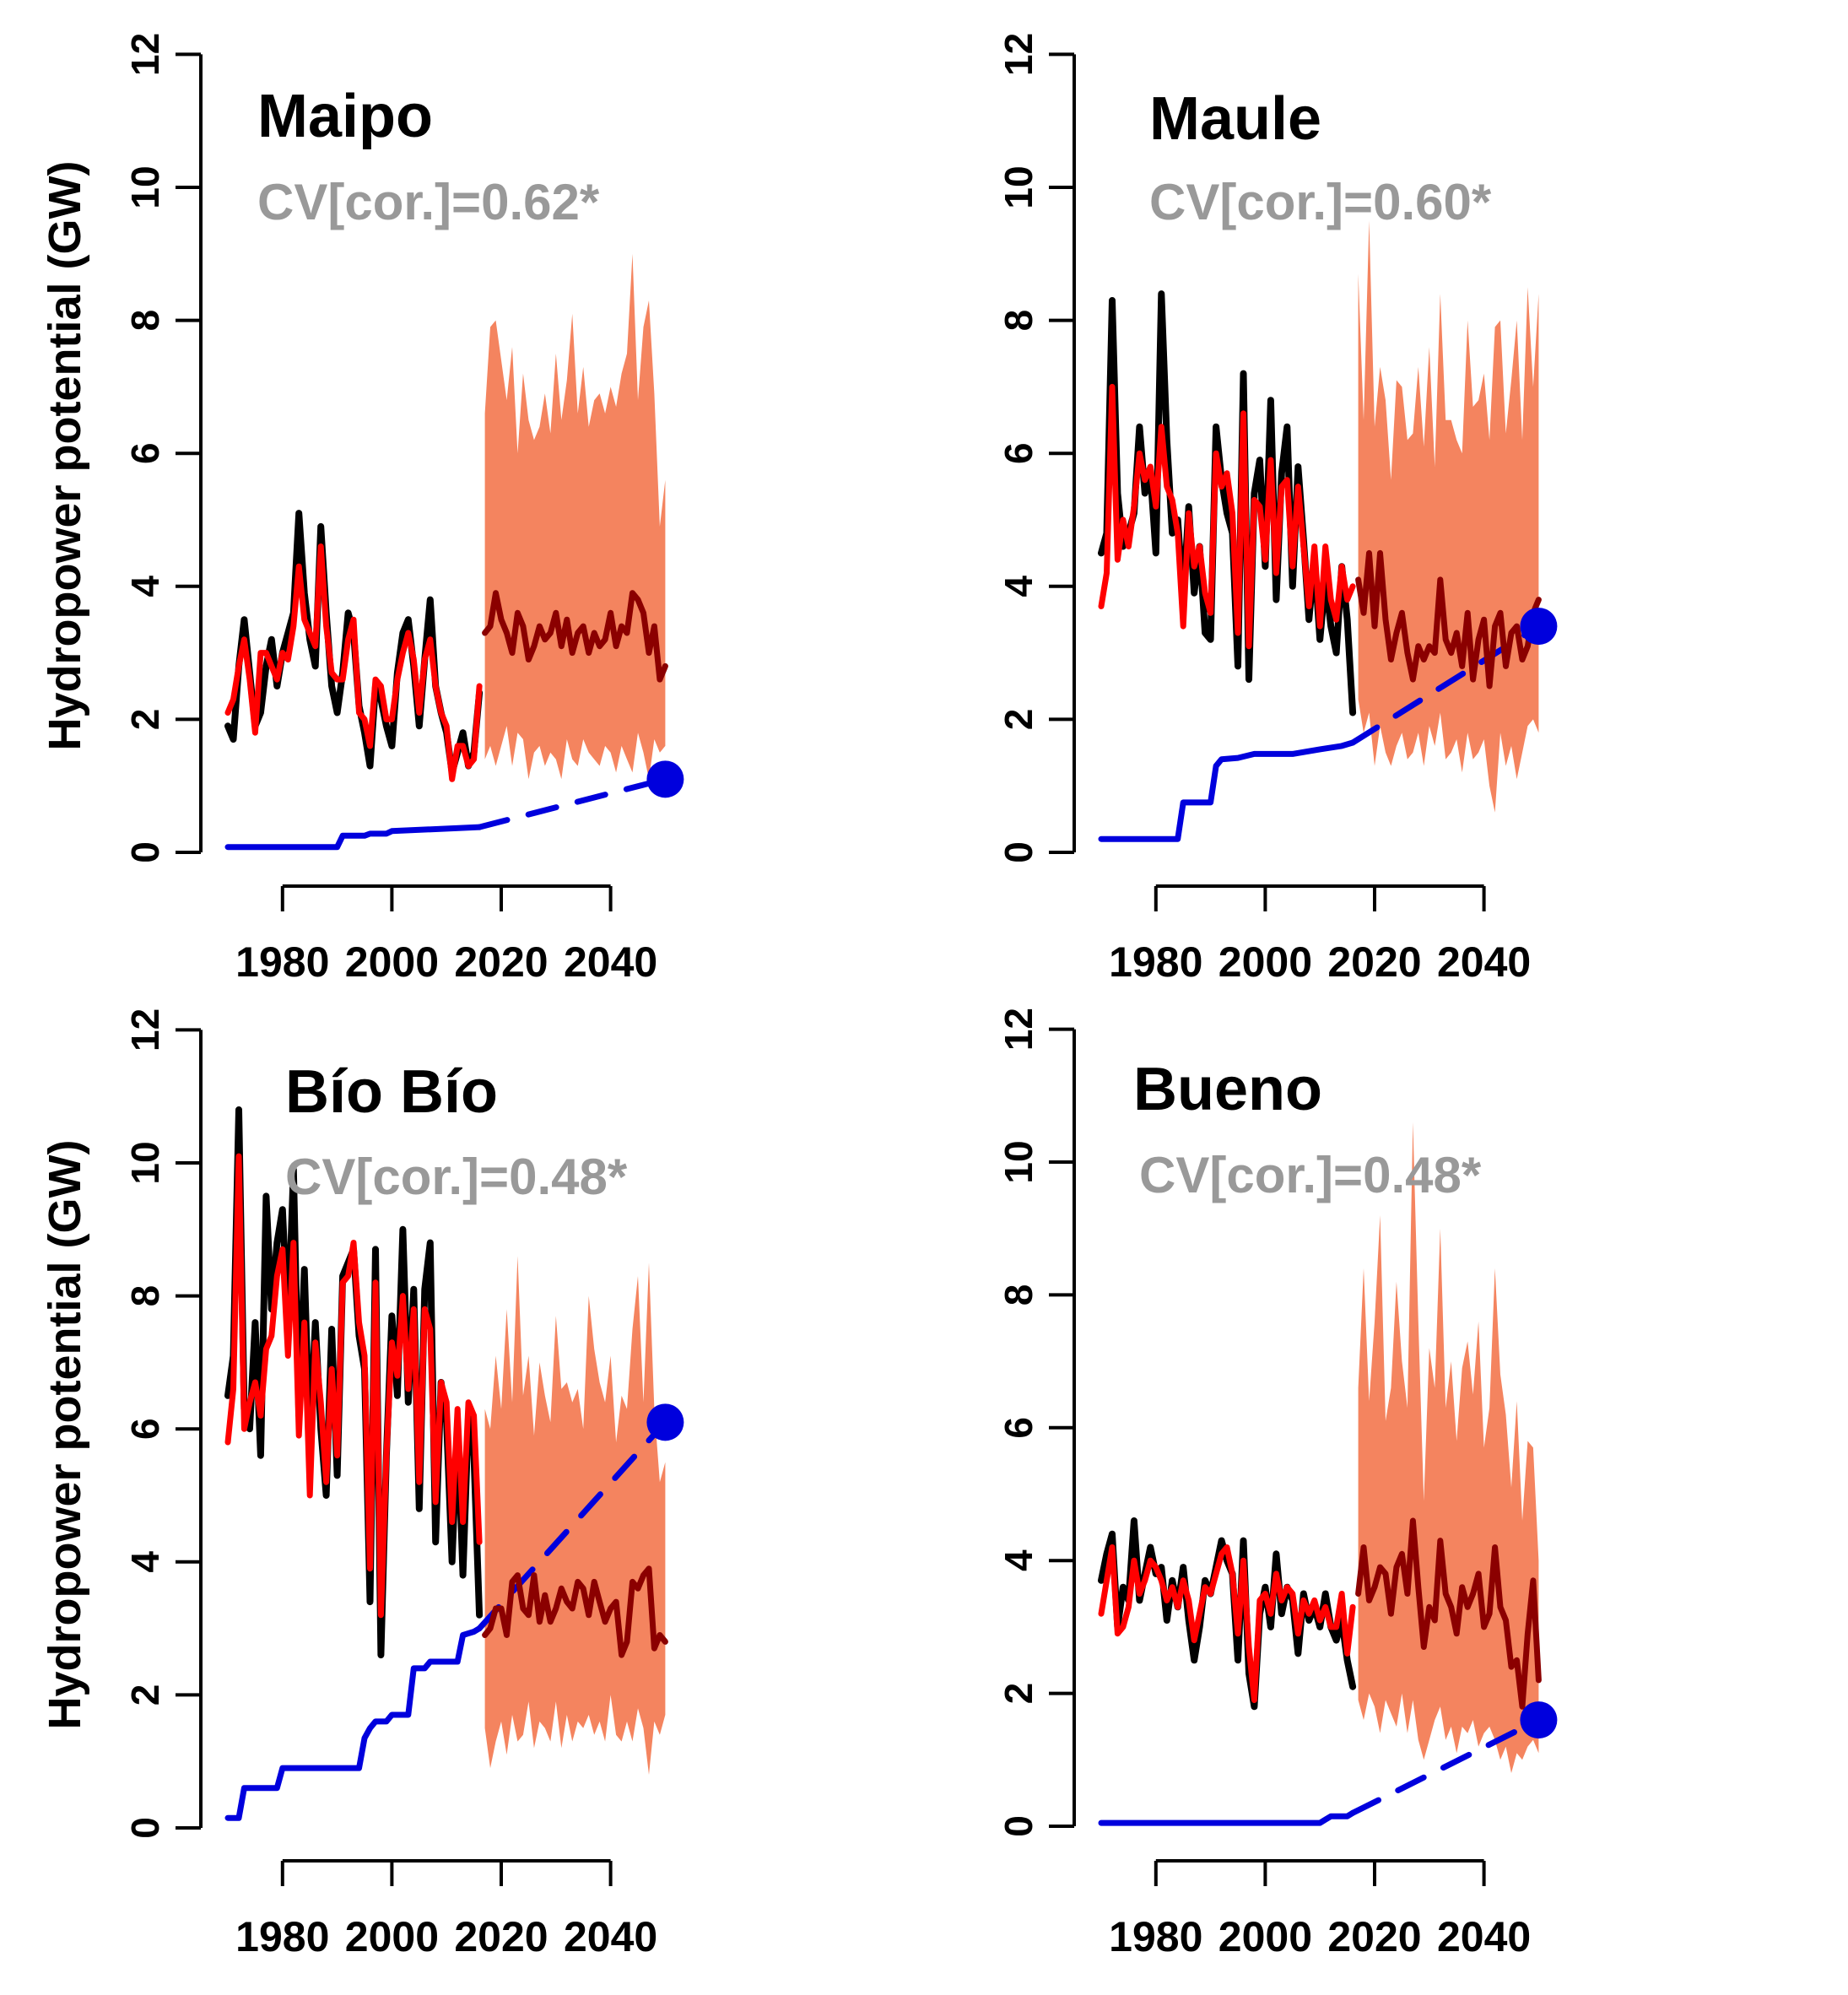  I want to click on panel-title: Bío Bío, so click(391, 1092).